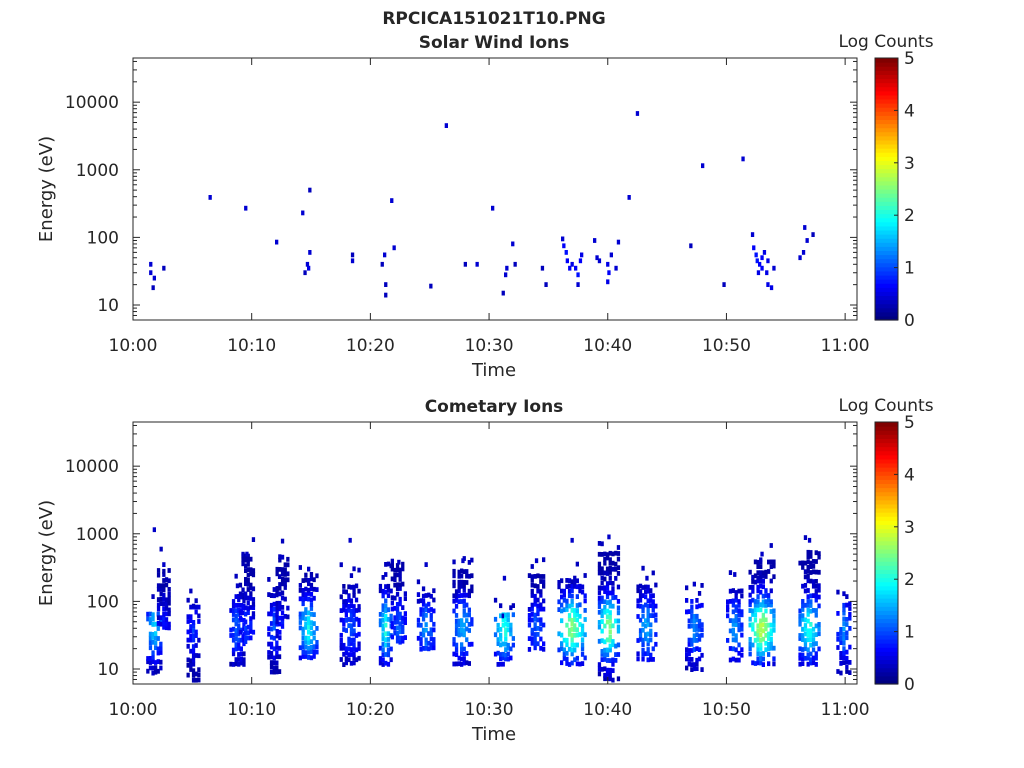  What do you see at coordinates (92, 467) in the screenshot?
I see `y-tick-label: 10000` at bounding box center [92, 467].